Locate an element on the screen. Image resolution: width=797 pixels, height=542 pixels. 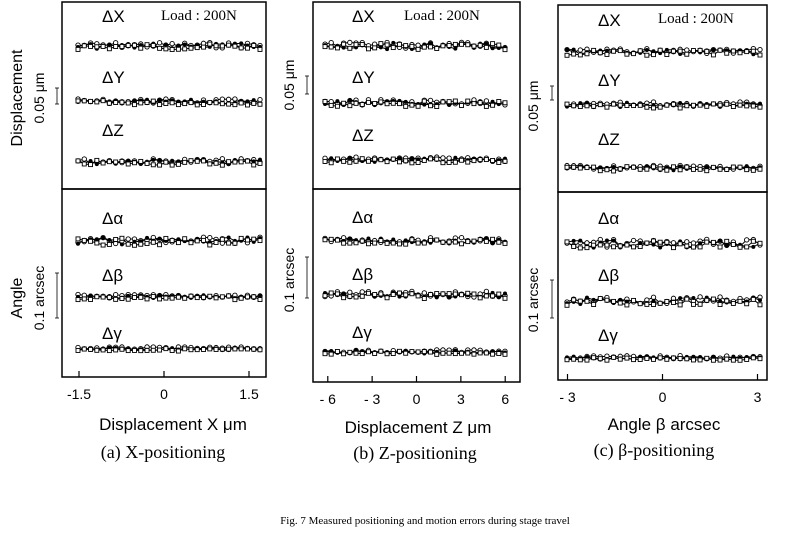
panel-b-trace-label: Δβ is located at coordinates (362, 274).